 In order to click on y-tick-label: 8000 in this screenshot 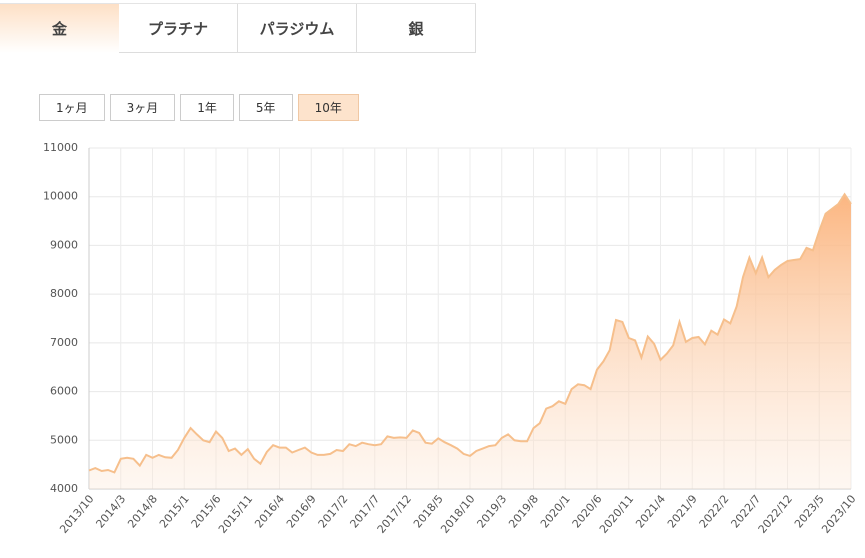, I will do `click(64, 293)`.